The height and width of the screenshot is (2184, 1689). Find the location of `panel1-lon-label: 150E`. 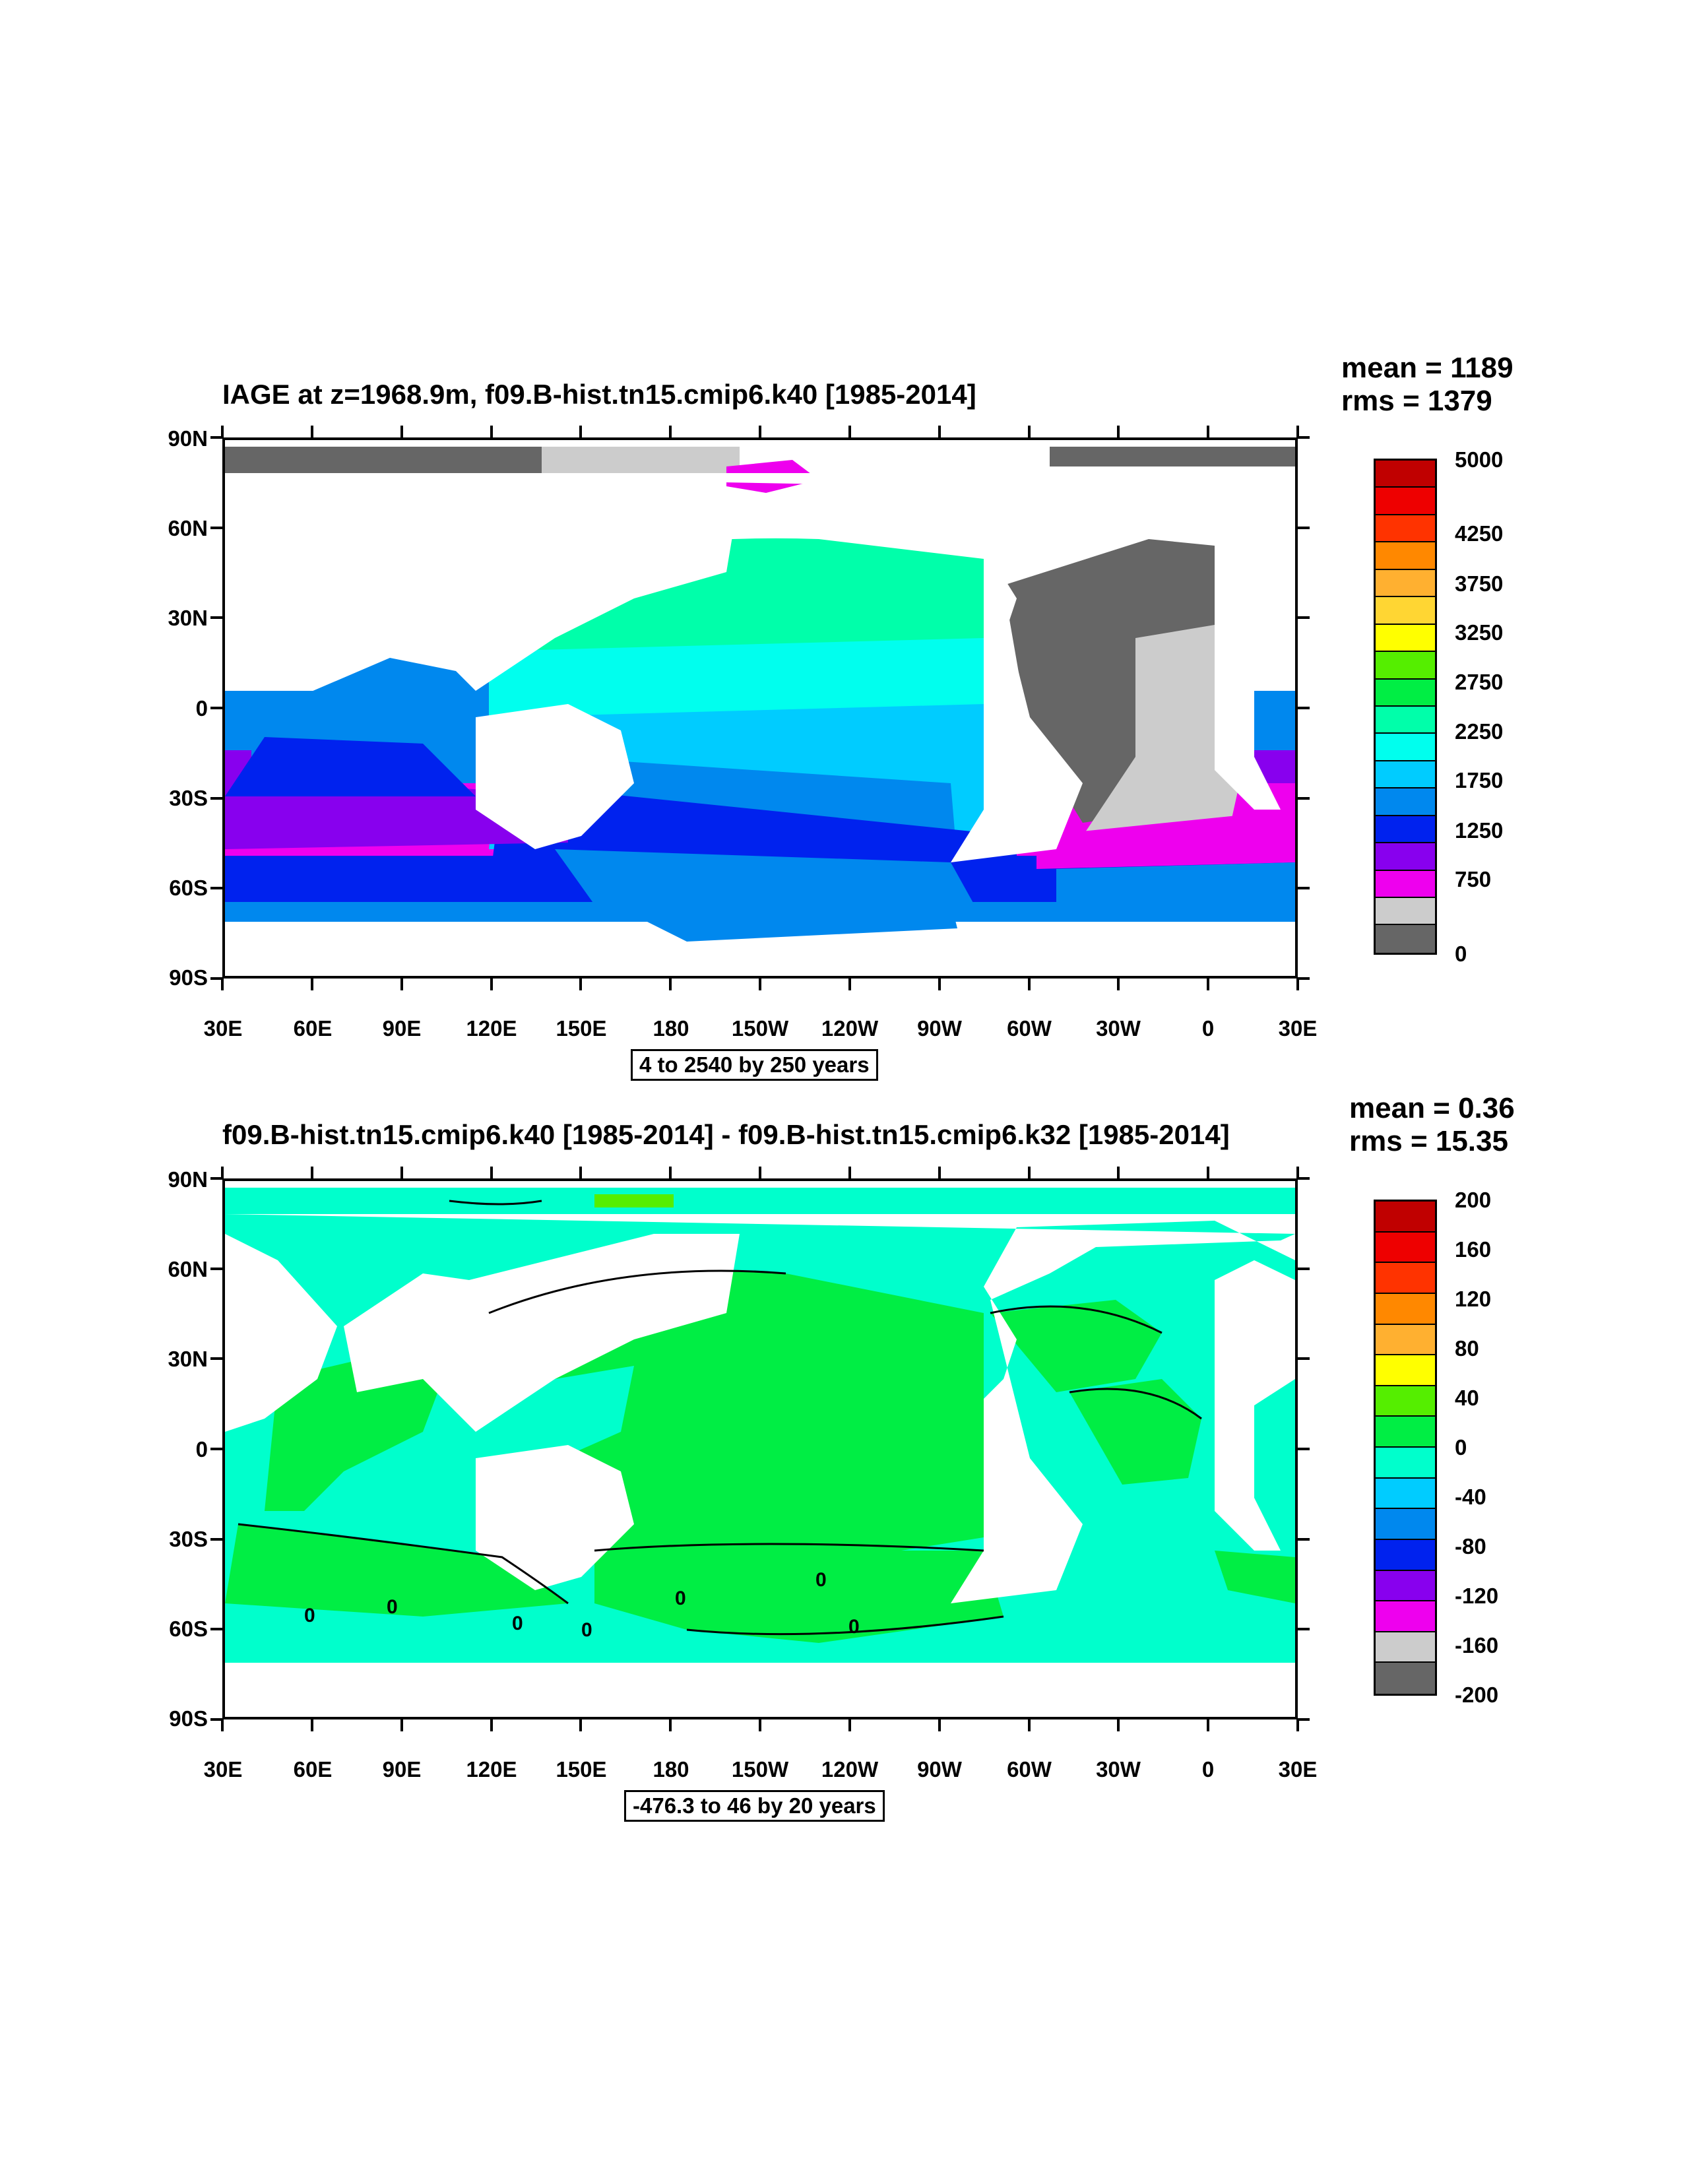

panel1-lon-label: 150E is located at coordinates (581, 1028).